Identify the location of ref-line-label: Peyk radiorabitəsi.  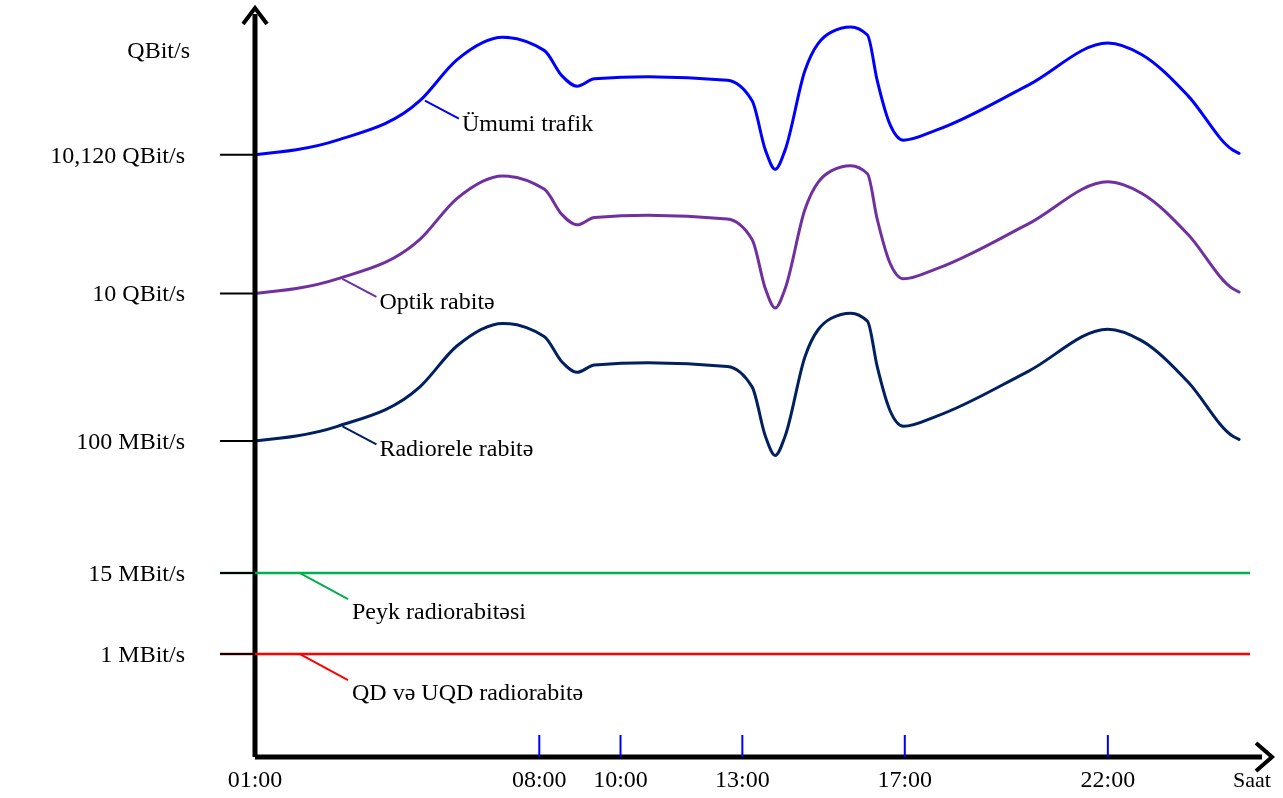
(439, 611).